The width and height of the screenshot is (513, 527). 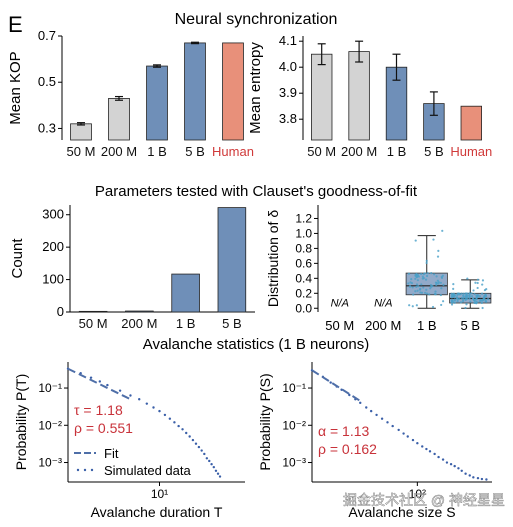 I want to click on watermark-text: 掘金技术社区 @ 神经星星, so click(x=424, y=500).